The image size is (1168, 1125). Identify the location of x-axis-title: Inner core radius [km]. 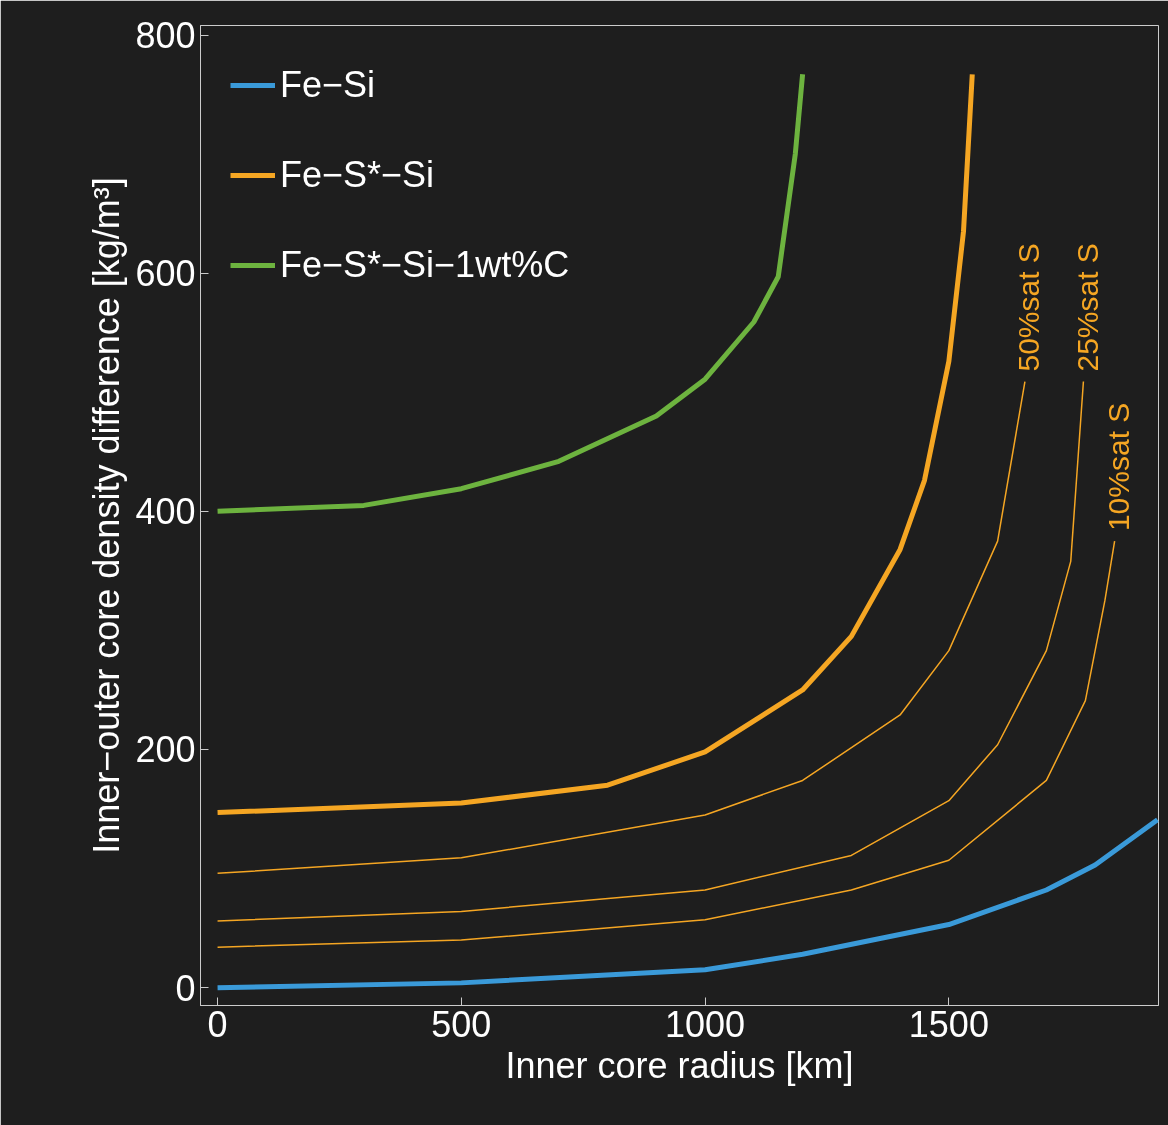
(679, 1065).